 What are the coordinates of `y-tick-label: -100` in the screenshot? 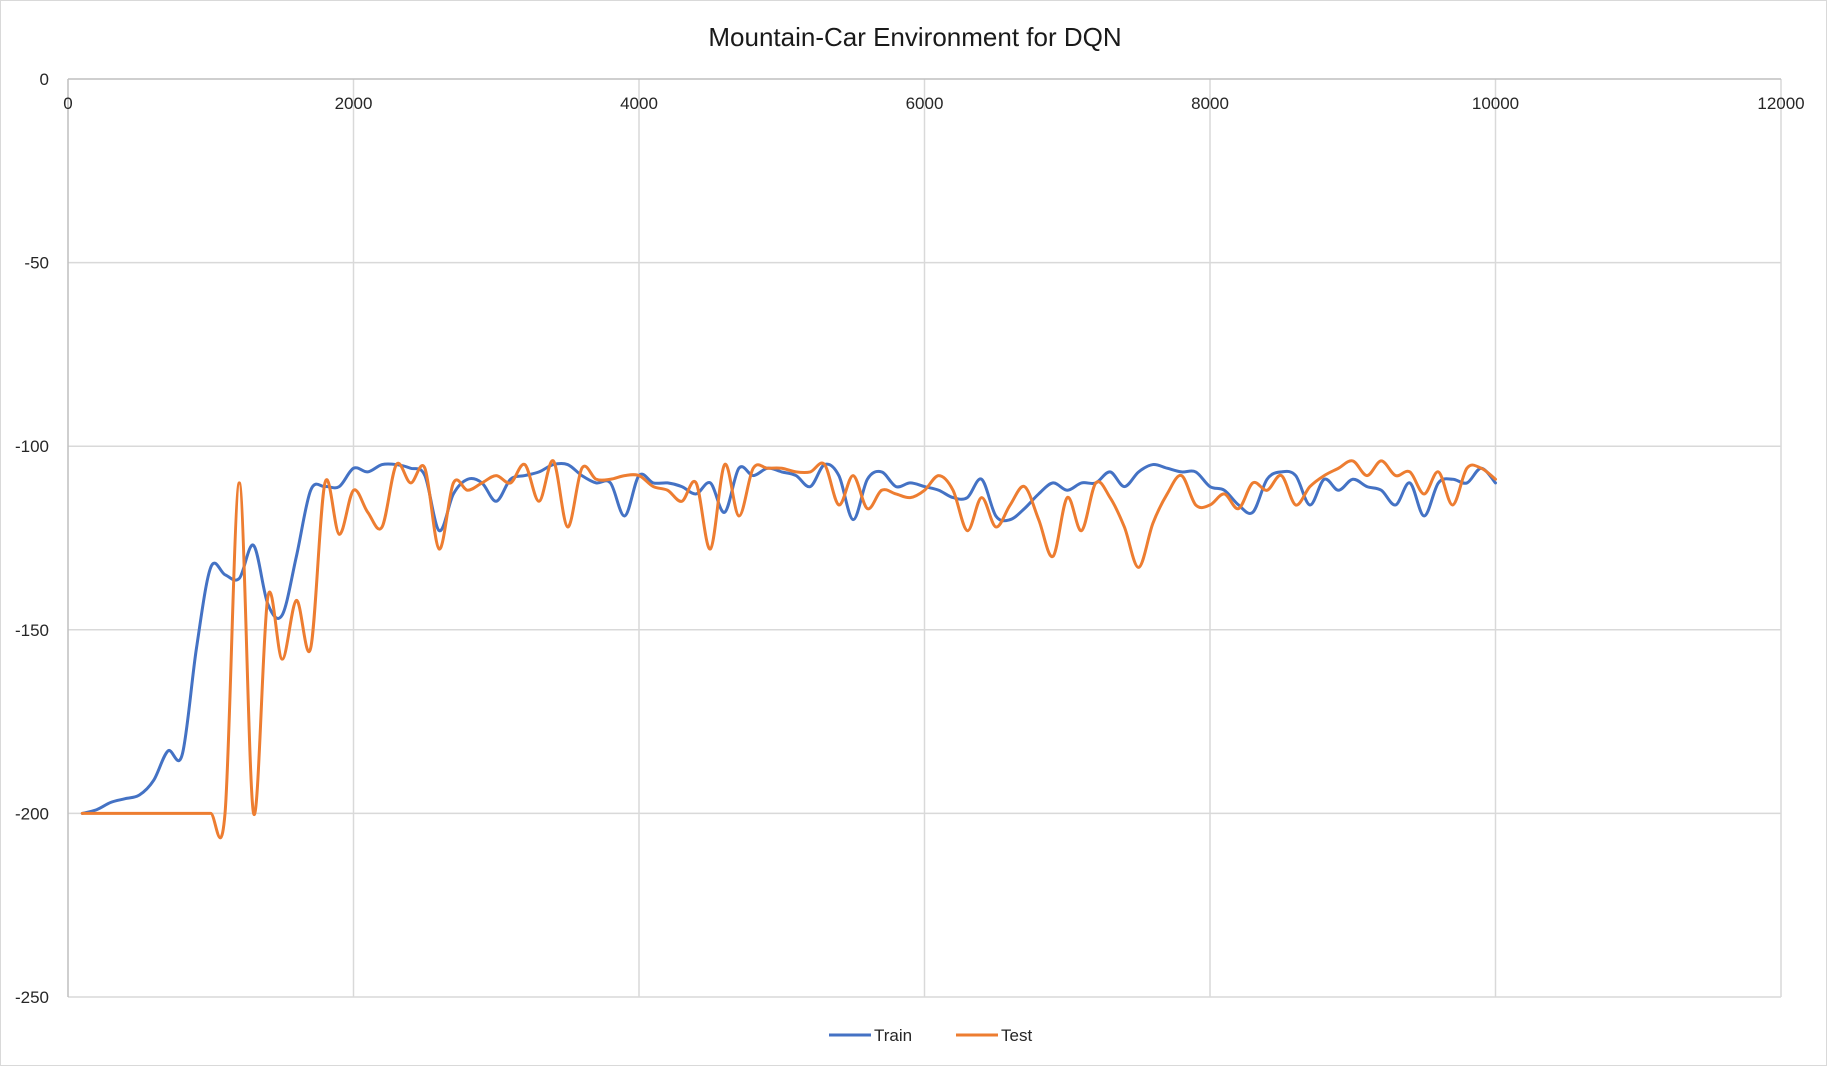 It's located at (32, 446).